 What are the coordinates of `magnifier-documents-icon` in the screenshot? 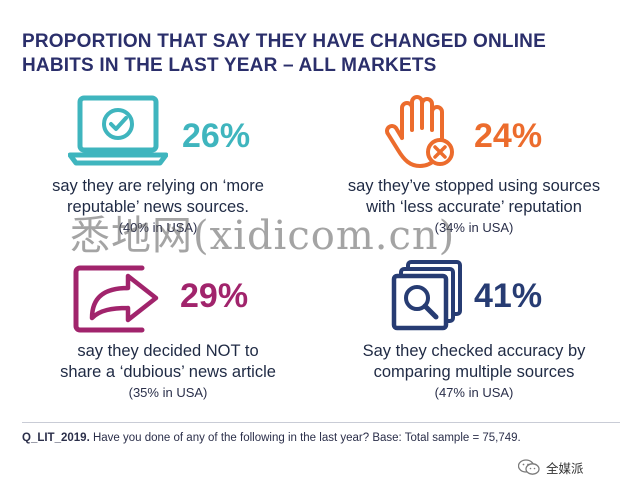 It's located at (427, 297).